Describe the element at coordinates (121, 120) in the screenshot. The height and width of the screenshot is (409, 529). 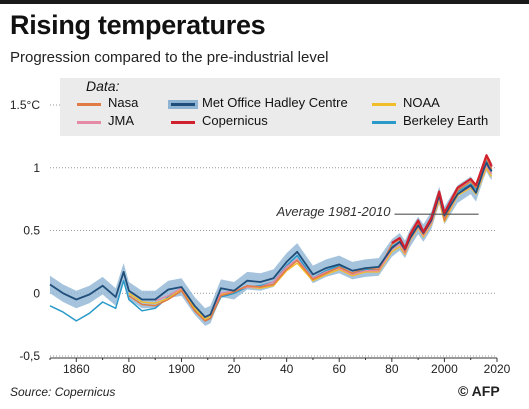
I see `legend-label: JMA` at that location.